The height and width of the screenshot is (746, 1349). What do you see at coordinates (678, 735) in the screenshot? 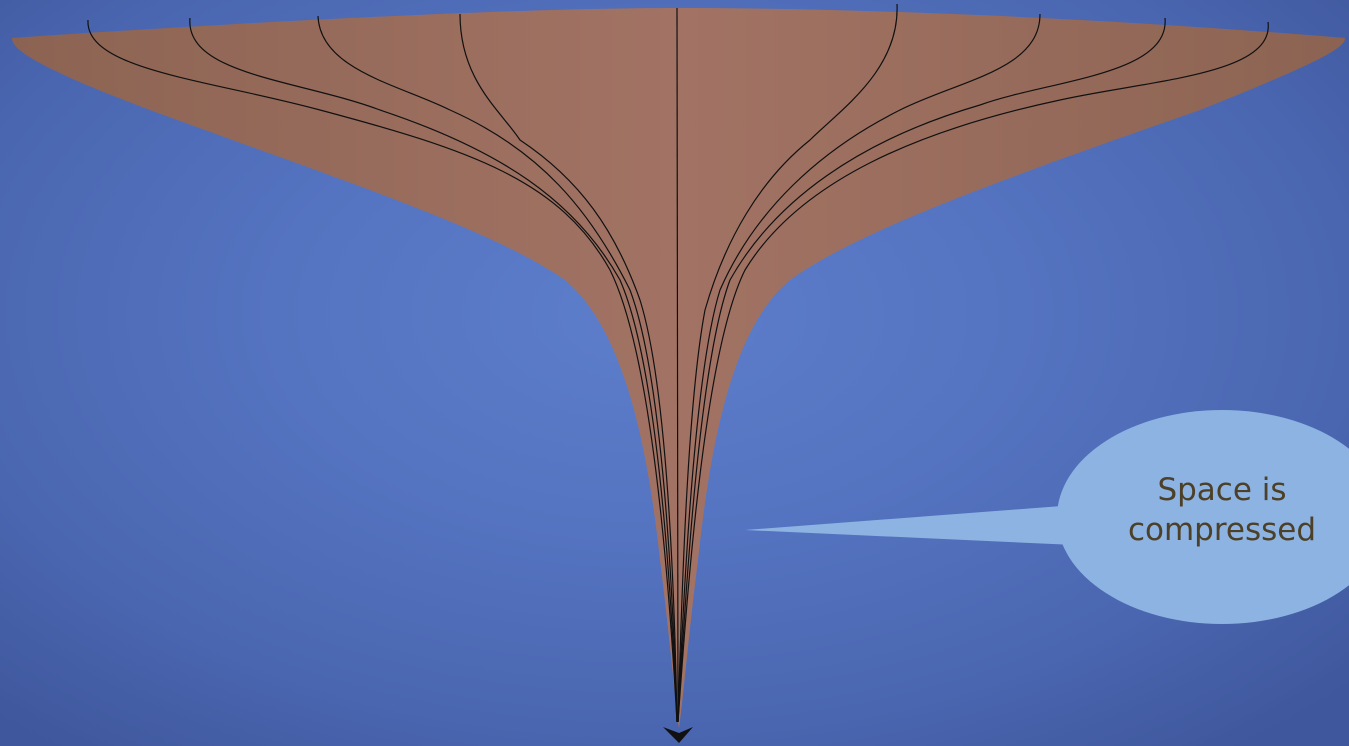
I see `arrow-down-icon` at bounding box center [678, 735].